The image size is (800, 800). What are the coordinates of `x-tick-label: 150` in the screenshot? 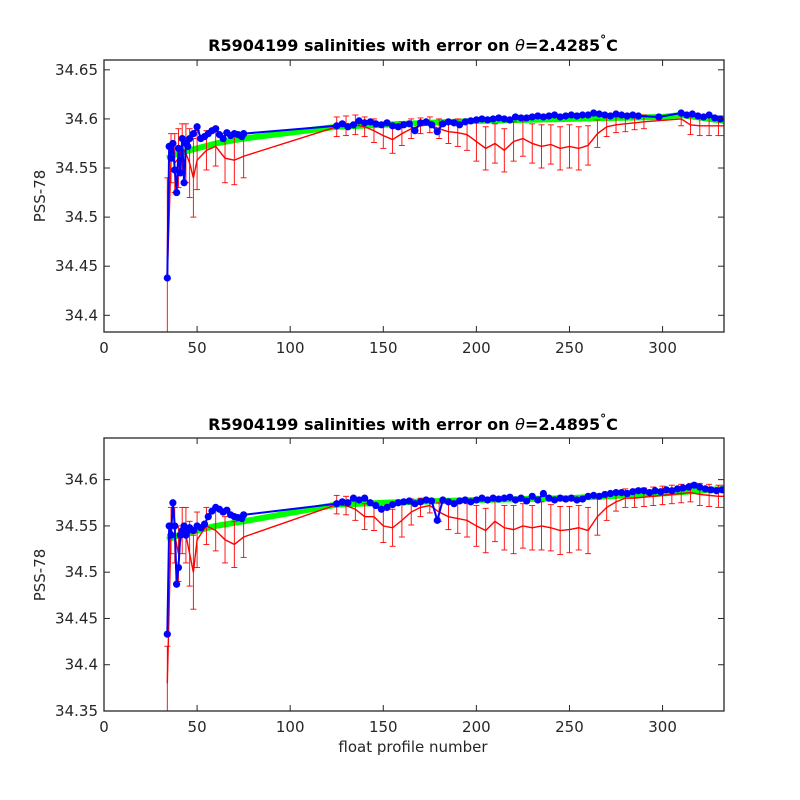 It's located at (383, 348).